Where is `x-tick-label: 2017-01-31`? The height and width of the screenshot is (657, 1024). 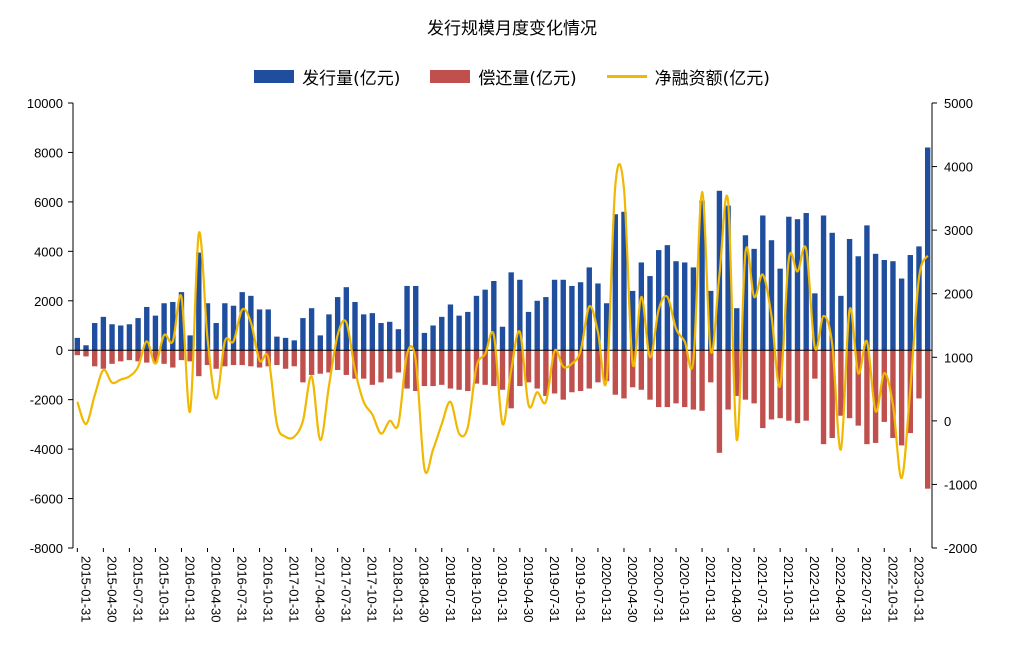
x-tick-label: 2017-01-31 is located at coordinates (294, 589).